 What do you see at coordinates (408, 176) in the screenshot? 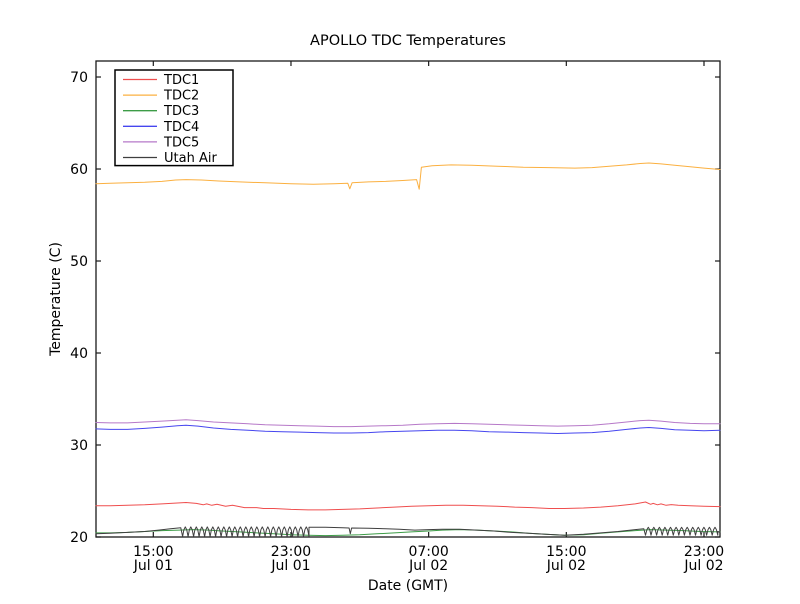
I see `series-line-tdc2` at bounding box center [408, 176].